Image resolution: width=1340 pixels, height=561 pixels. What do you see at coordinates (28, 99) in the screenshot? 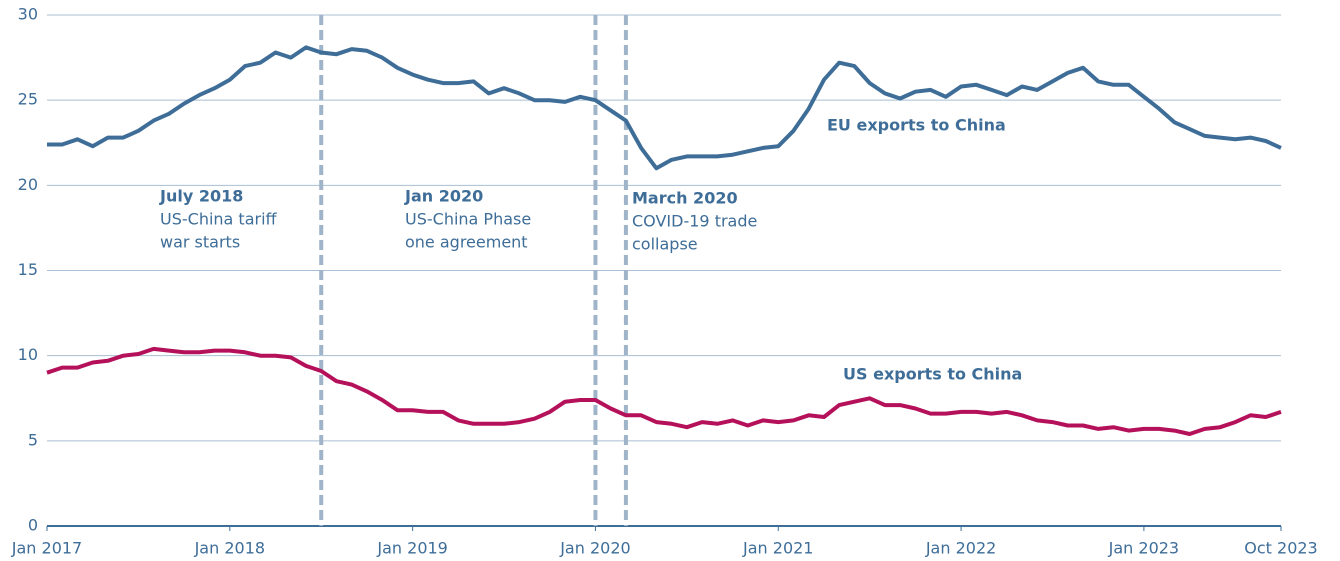
I see `y-tick-label: 25` at bounding box center [28, 99].